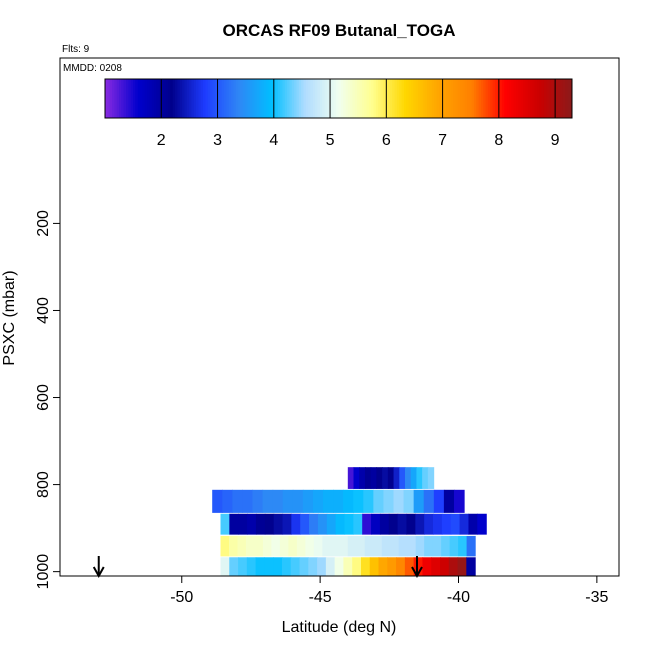 This screenshot has height=650, width=650. What do you see at coordinates (349, 521) in the screenshot?
I see `heatmap-cells` at bounding box center [349, 521].